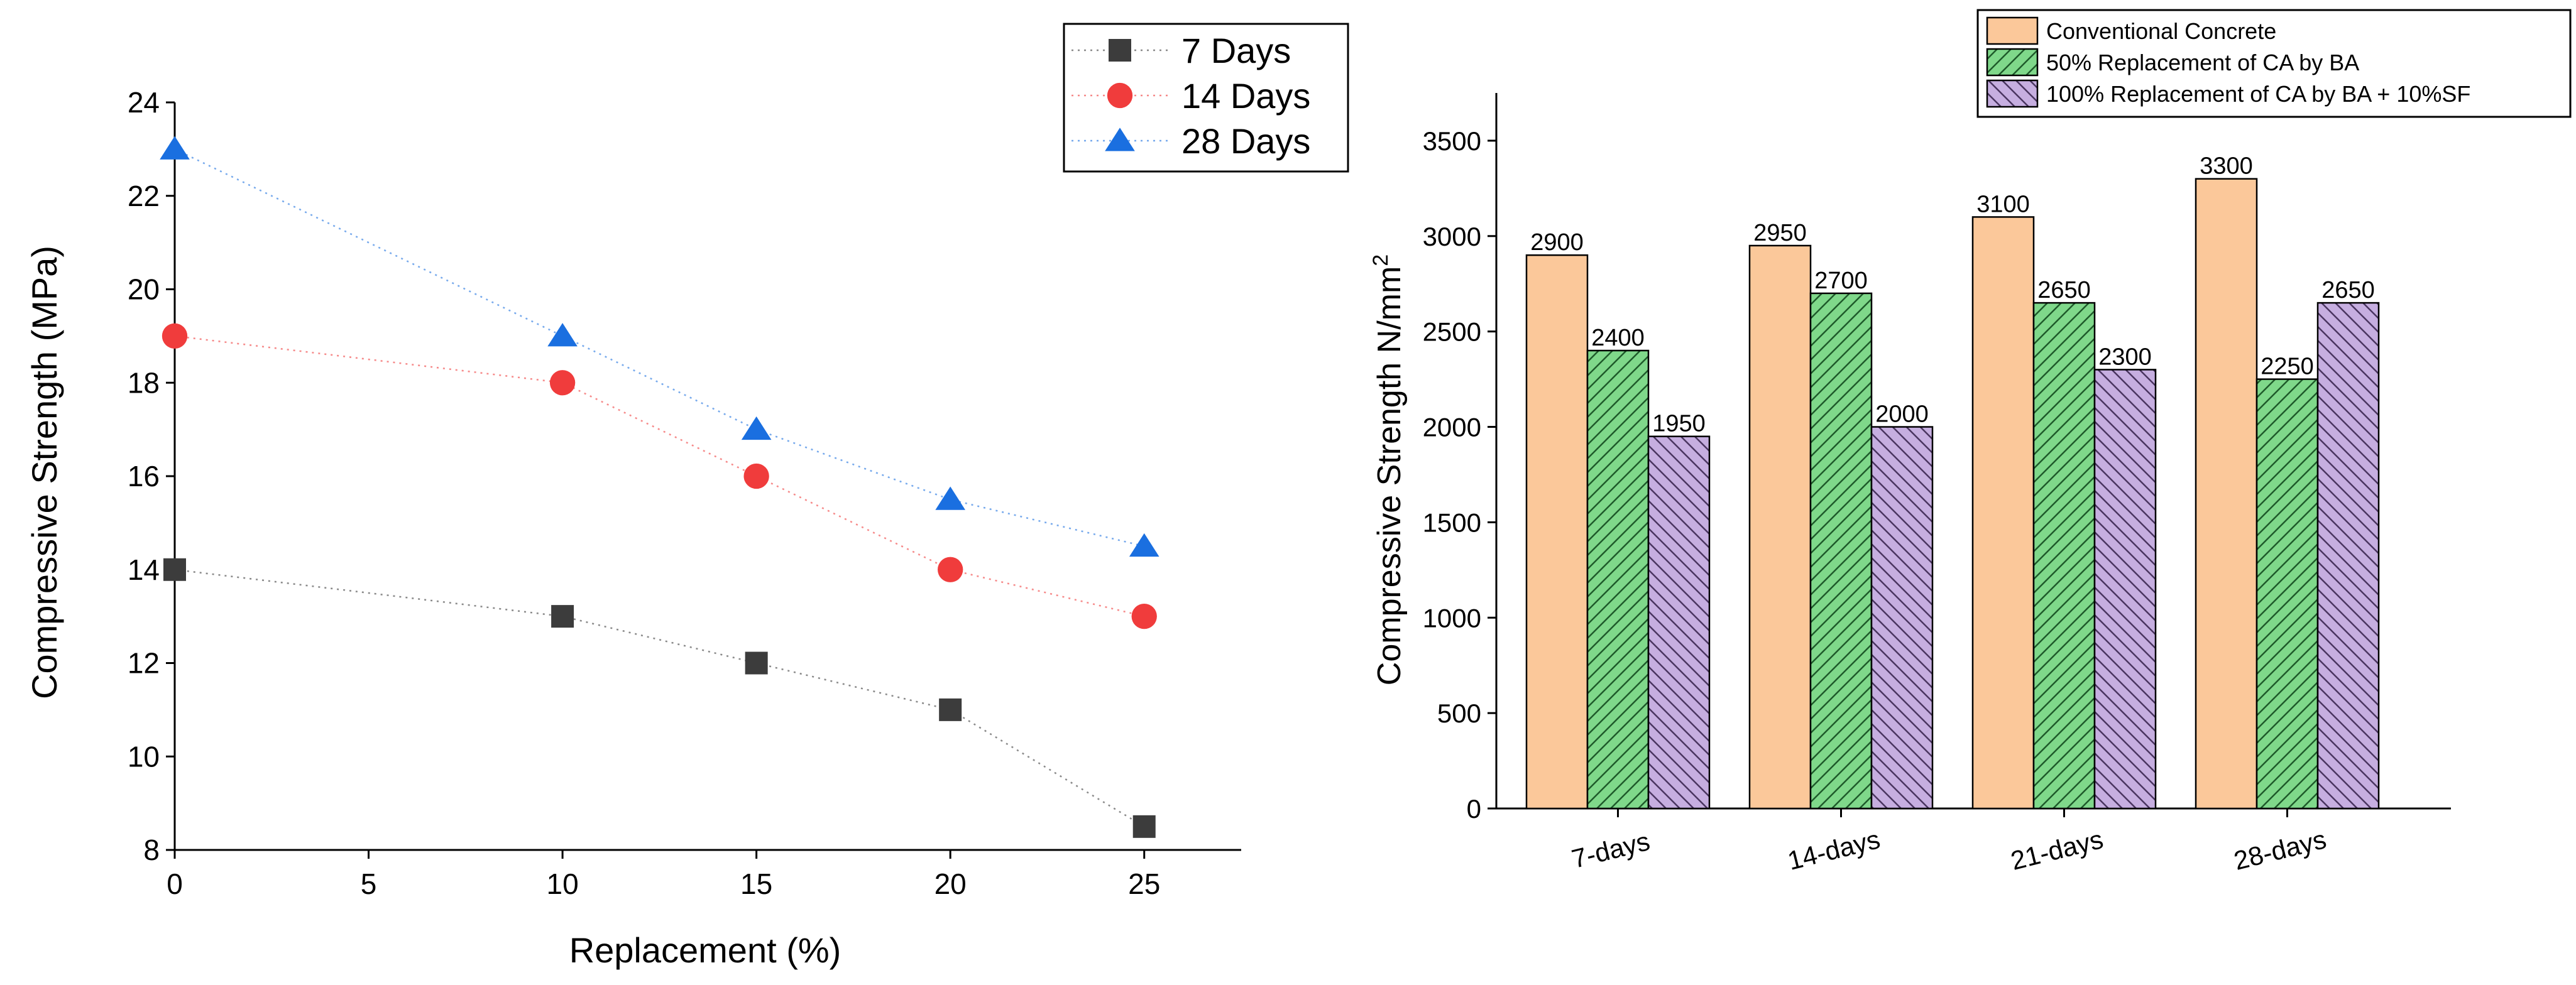  Describe the element at coordinates (369, 884) in the screenshot. I see `line-chart-x-tick-label: 5` at that location.